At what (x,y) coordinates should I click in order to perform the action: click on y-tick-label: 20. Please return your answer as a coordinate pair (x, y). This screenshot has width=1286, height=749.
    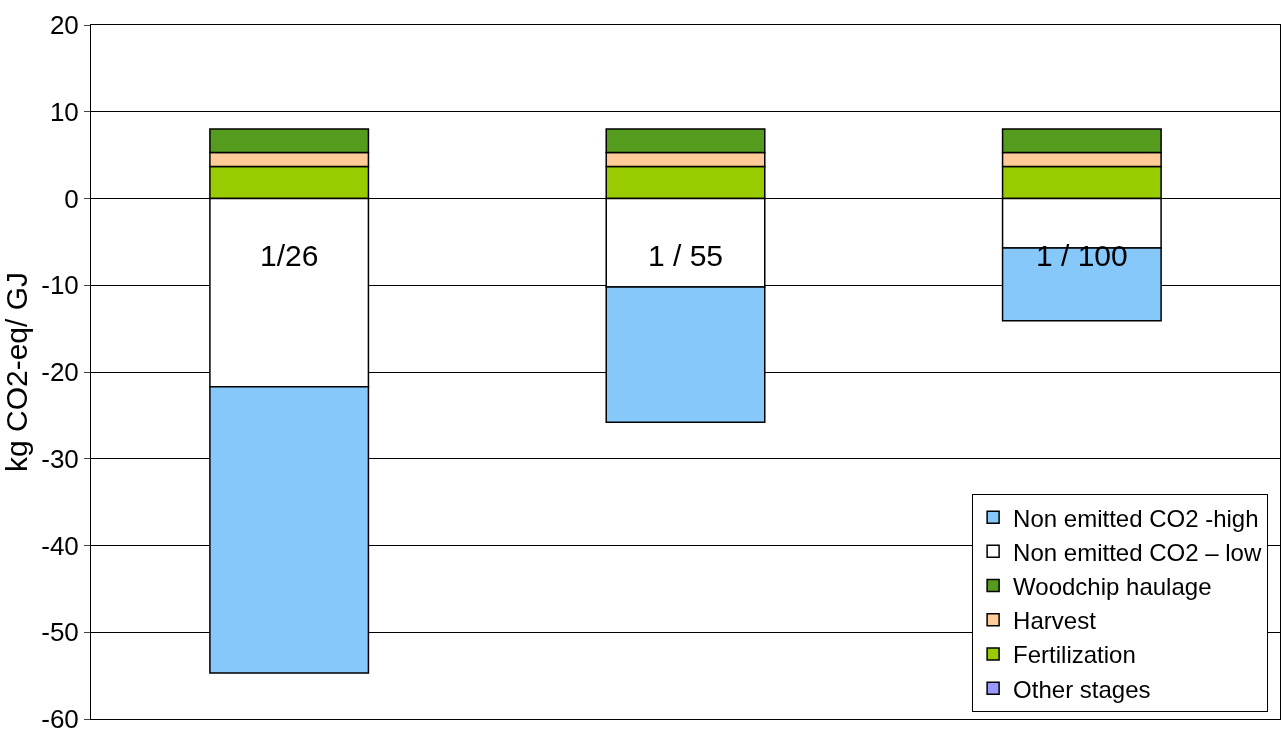
    Looking at the image, I should click on (64, 25).